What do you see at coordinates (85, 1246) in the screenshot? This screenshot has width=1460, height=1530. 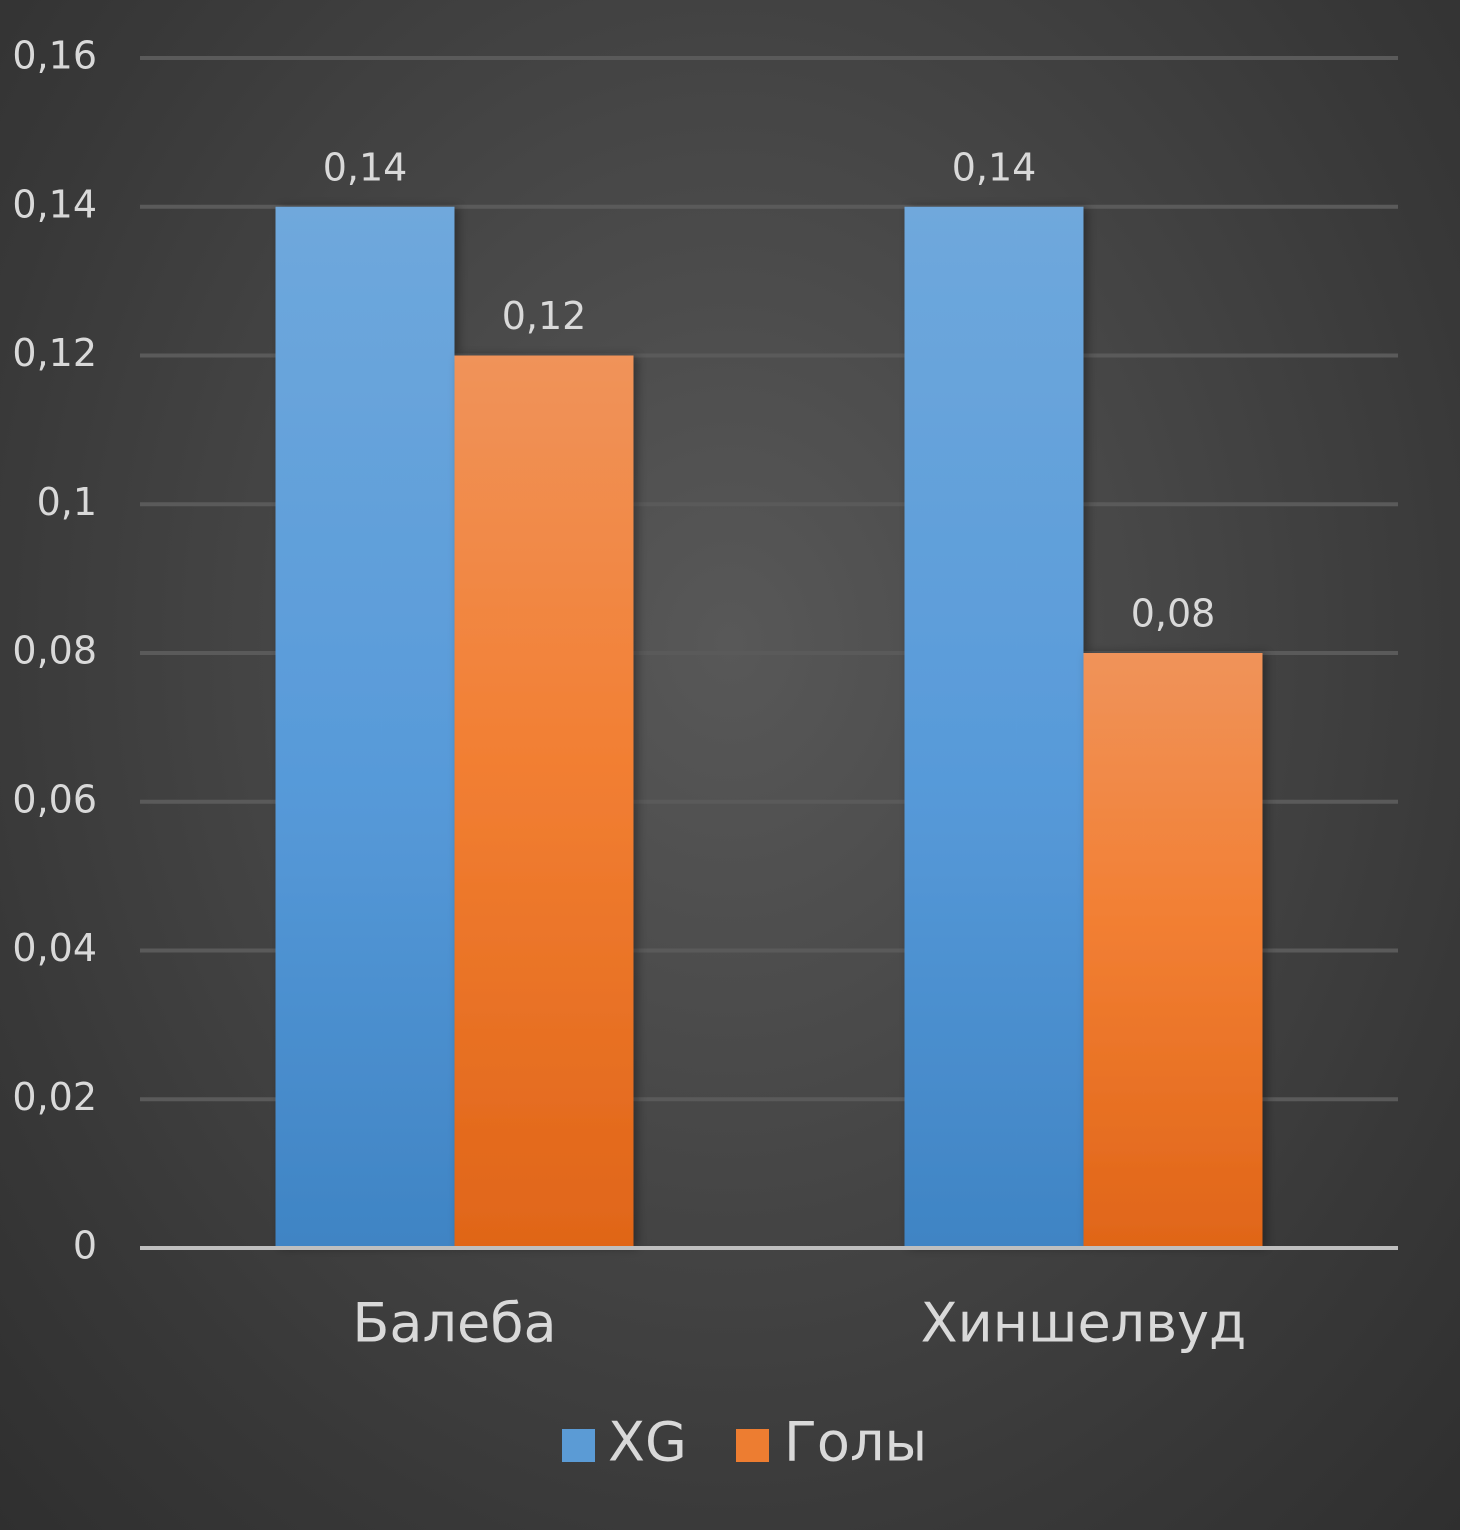 I see `y-tick-label: 0` at bounding box center [85, 1246].